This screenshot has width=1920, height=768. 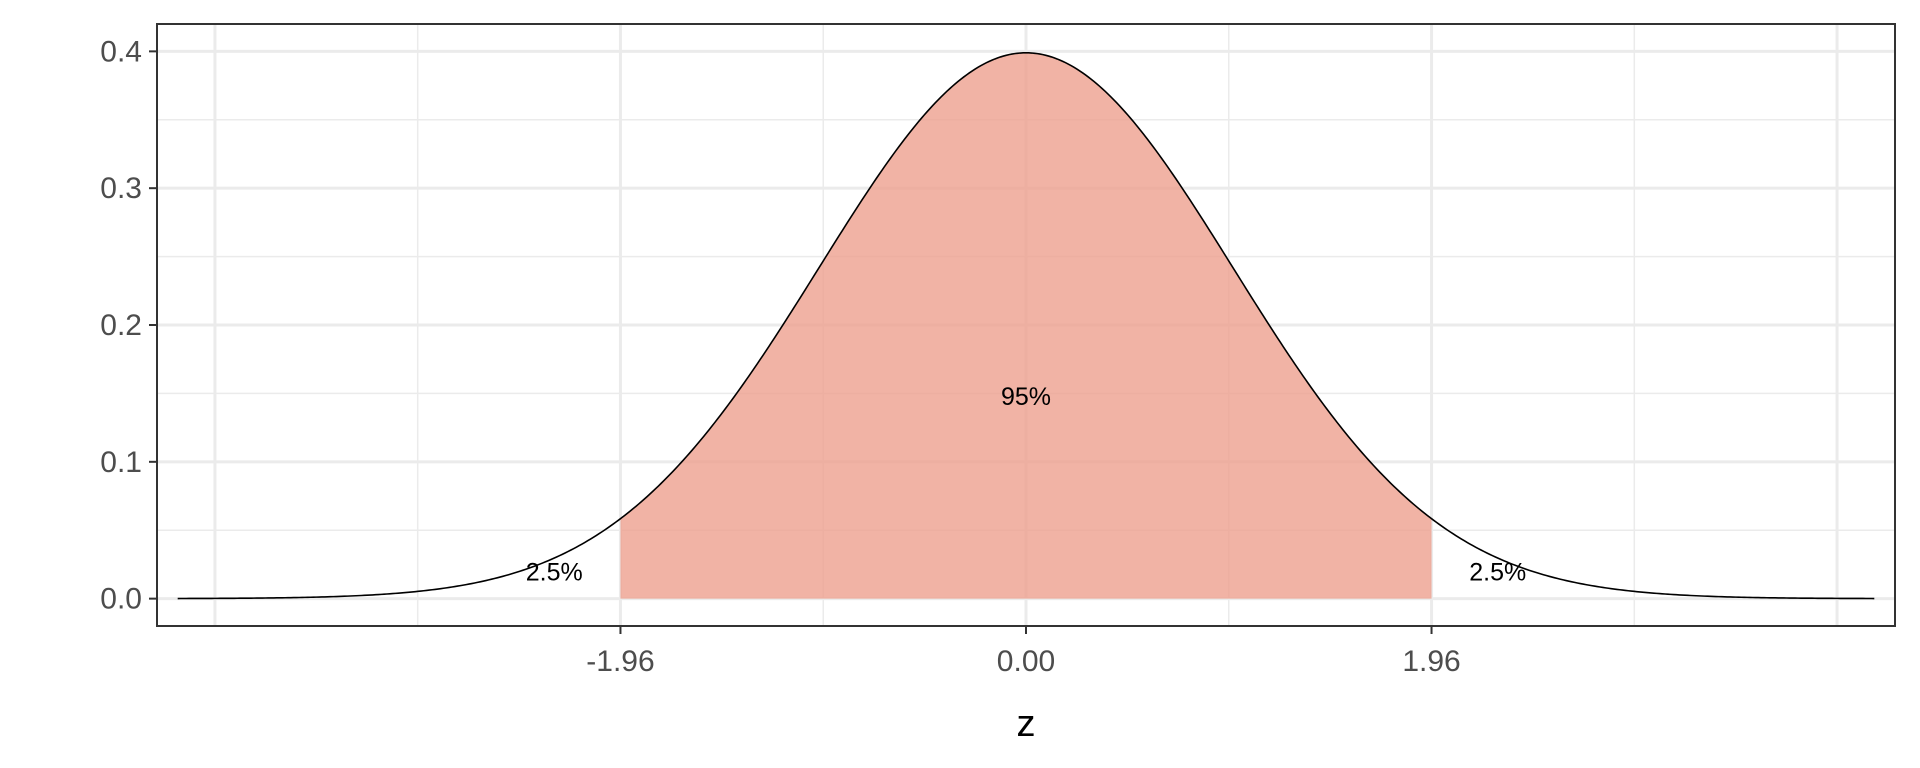 I want to click on percent-annotation: 95%, so click(x=1026, y=397).